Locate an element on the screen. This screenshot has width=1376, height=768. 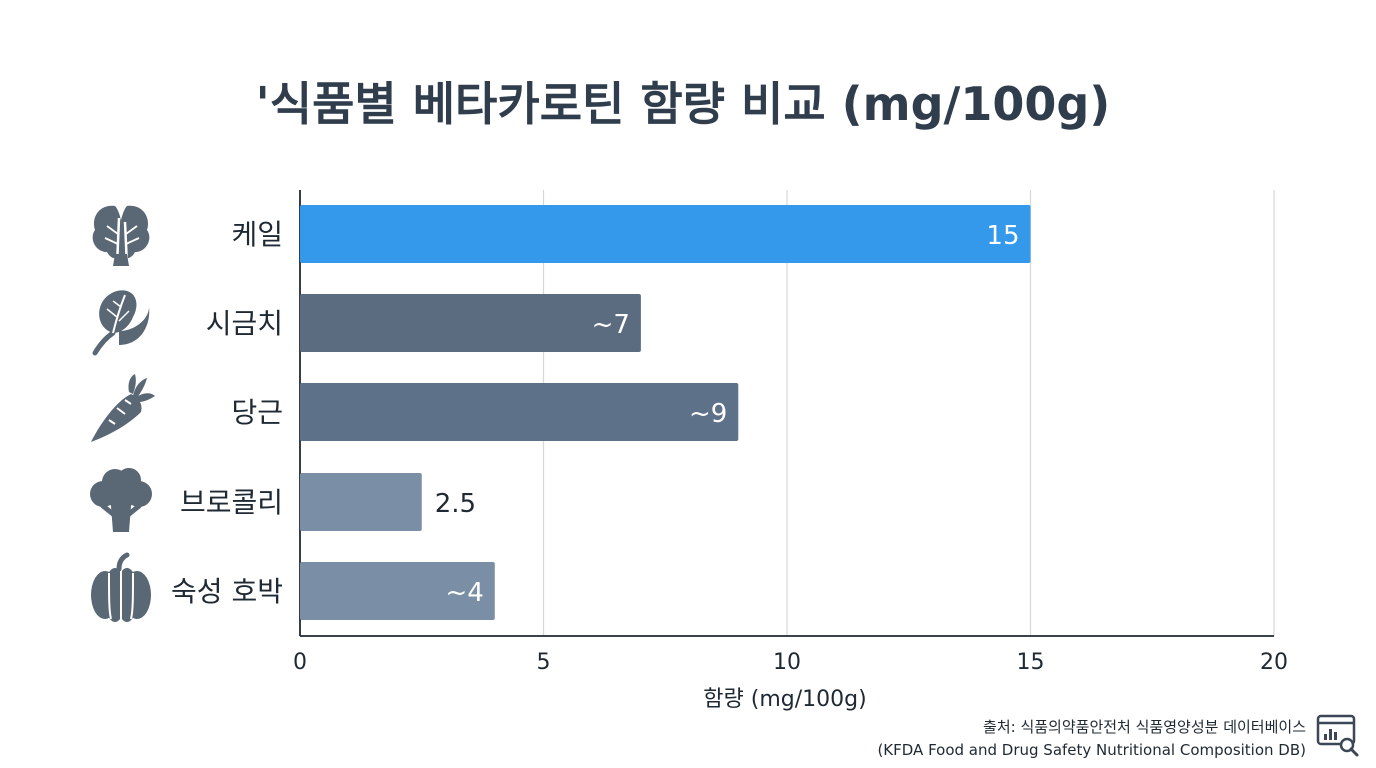
category-label-4: 브로콜리 is located at coordinates (231, 502).